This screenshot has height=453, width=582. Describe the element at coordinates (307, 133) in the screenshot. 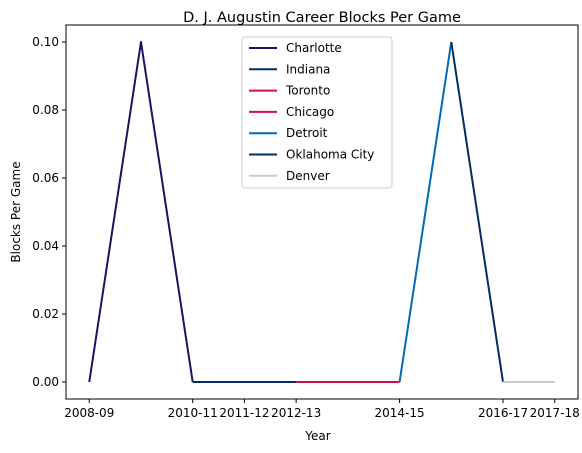

I see `legend-label-4: Detroit` at that location.